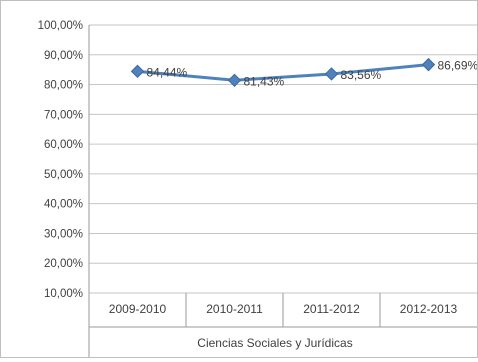  Describe the element at coordinates (63, 115) in the screenshot. I see `y-tick-label: 70,00%` at that location.